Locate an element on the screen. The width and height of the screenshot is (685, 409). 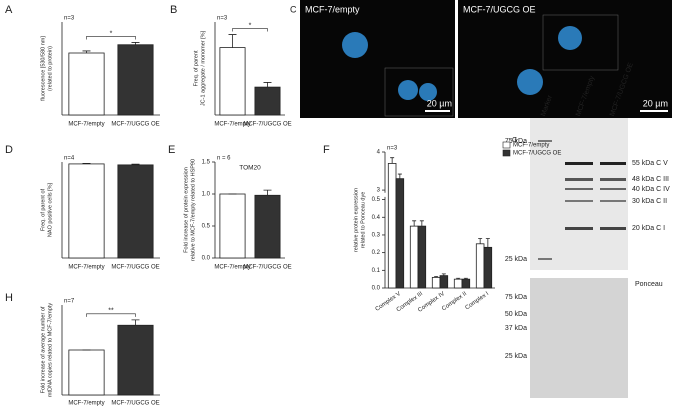
y-tick-label: 0.1 is located at coordinates (376, 271).